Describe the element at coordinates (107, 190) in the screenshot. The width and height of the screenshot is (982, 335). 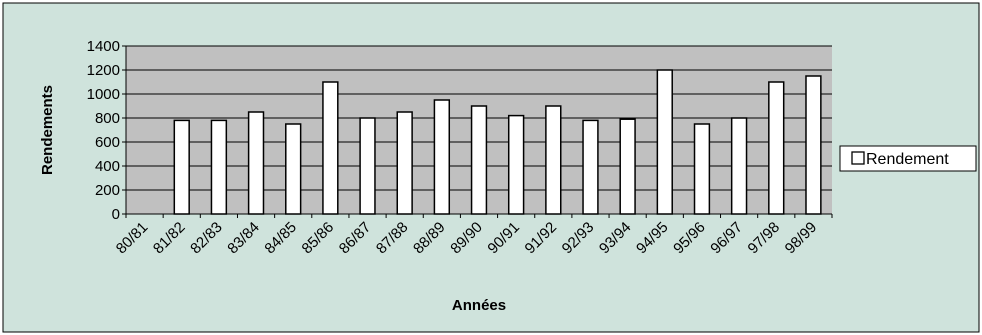
I see `y-tick-label: 200` at that location.